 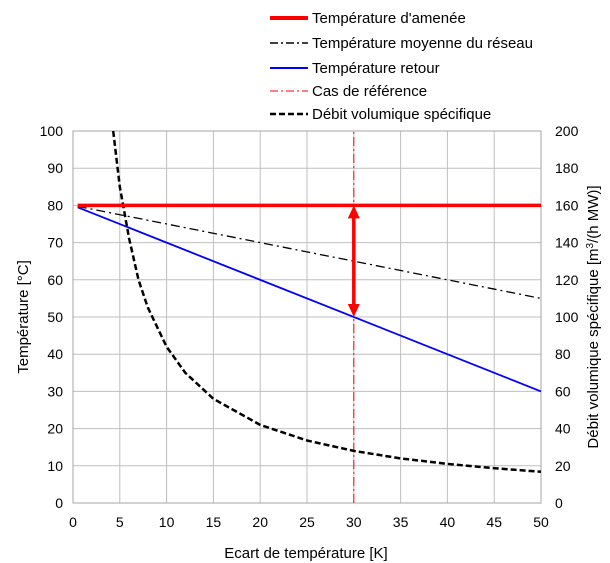 I want to click on y-left-tick-label: 80, so click(x=55, y=205).